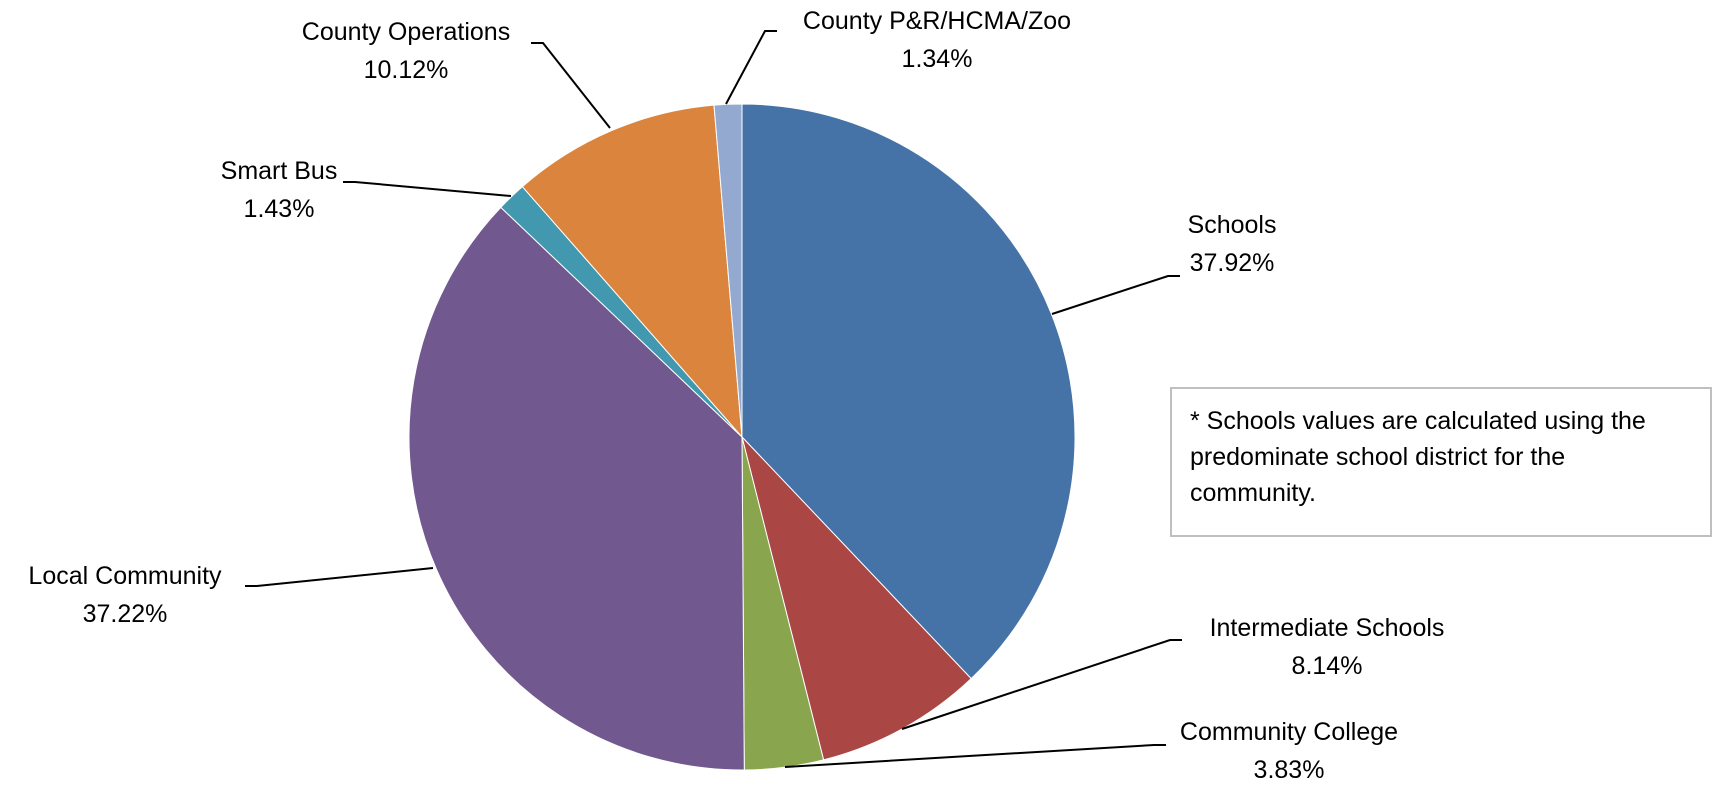 The width and height of the screenshot is (1713, 785). What do you see at coordinates (908, 391) in the screenshot?
I see `pie-slice-schools` at bounding box center [908, 391].